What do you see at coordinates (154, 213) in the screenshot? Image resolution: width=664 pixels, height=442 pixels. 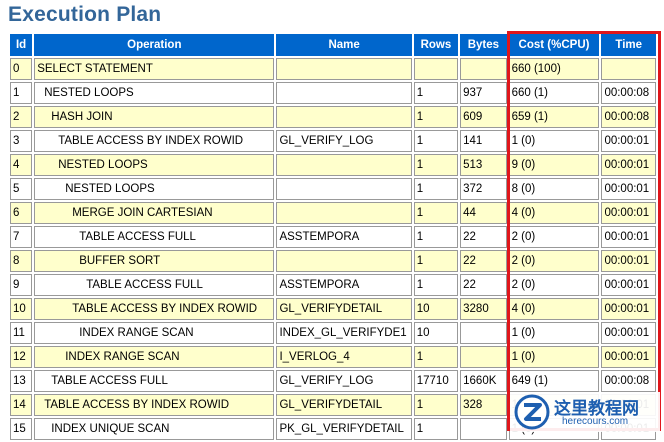 I see `cell-operation: MERGE JOIN CARTESIAN` at bounding box center [154, 213].